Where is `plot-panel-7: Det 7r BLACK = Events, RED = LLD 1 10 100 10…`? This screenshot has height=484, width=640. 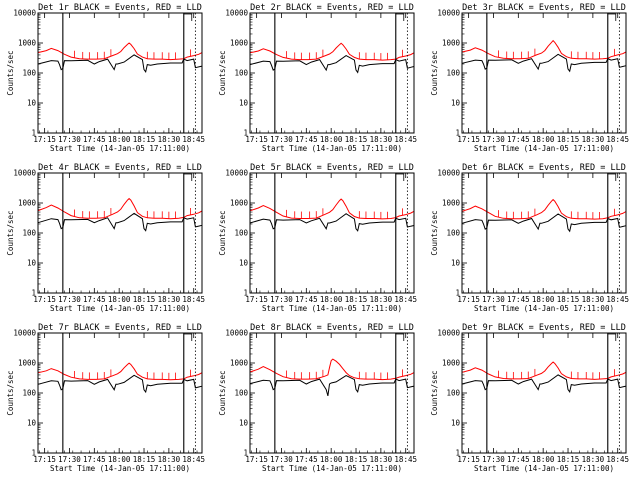
plot-panel-7: Det 7r BLACK = Events, RED = LLD 1 10 100 10… is located at coordinates (105, 398).